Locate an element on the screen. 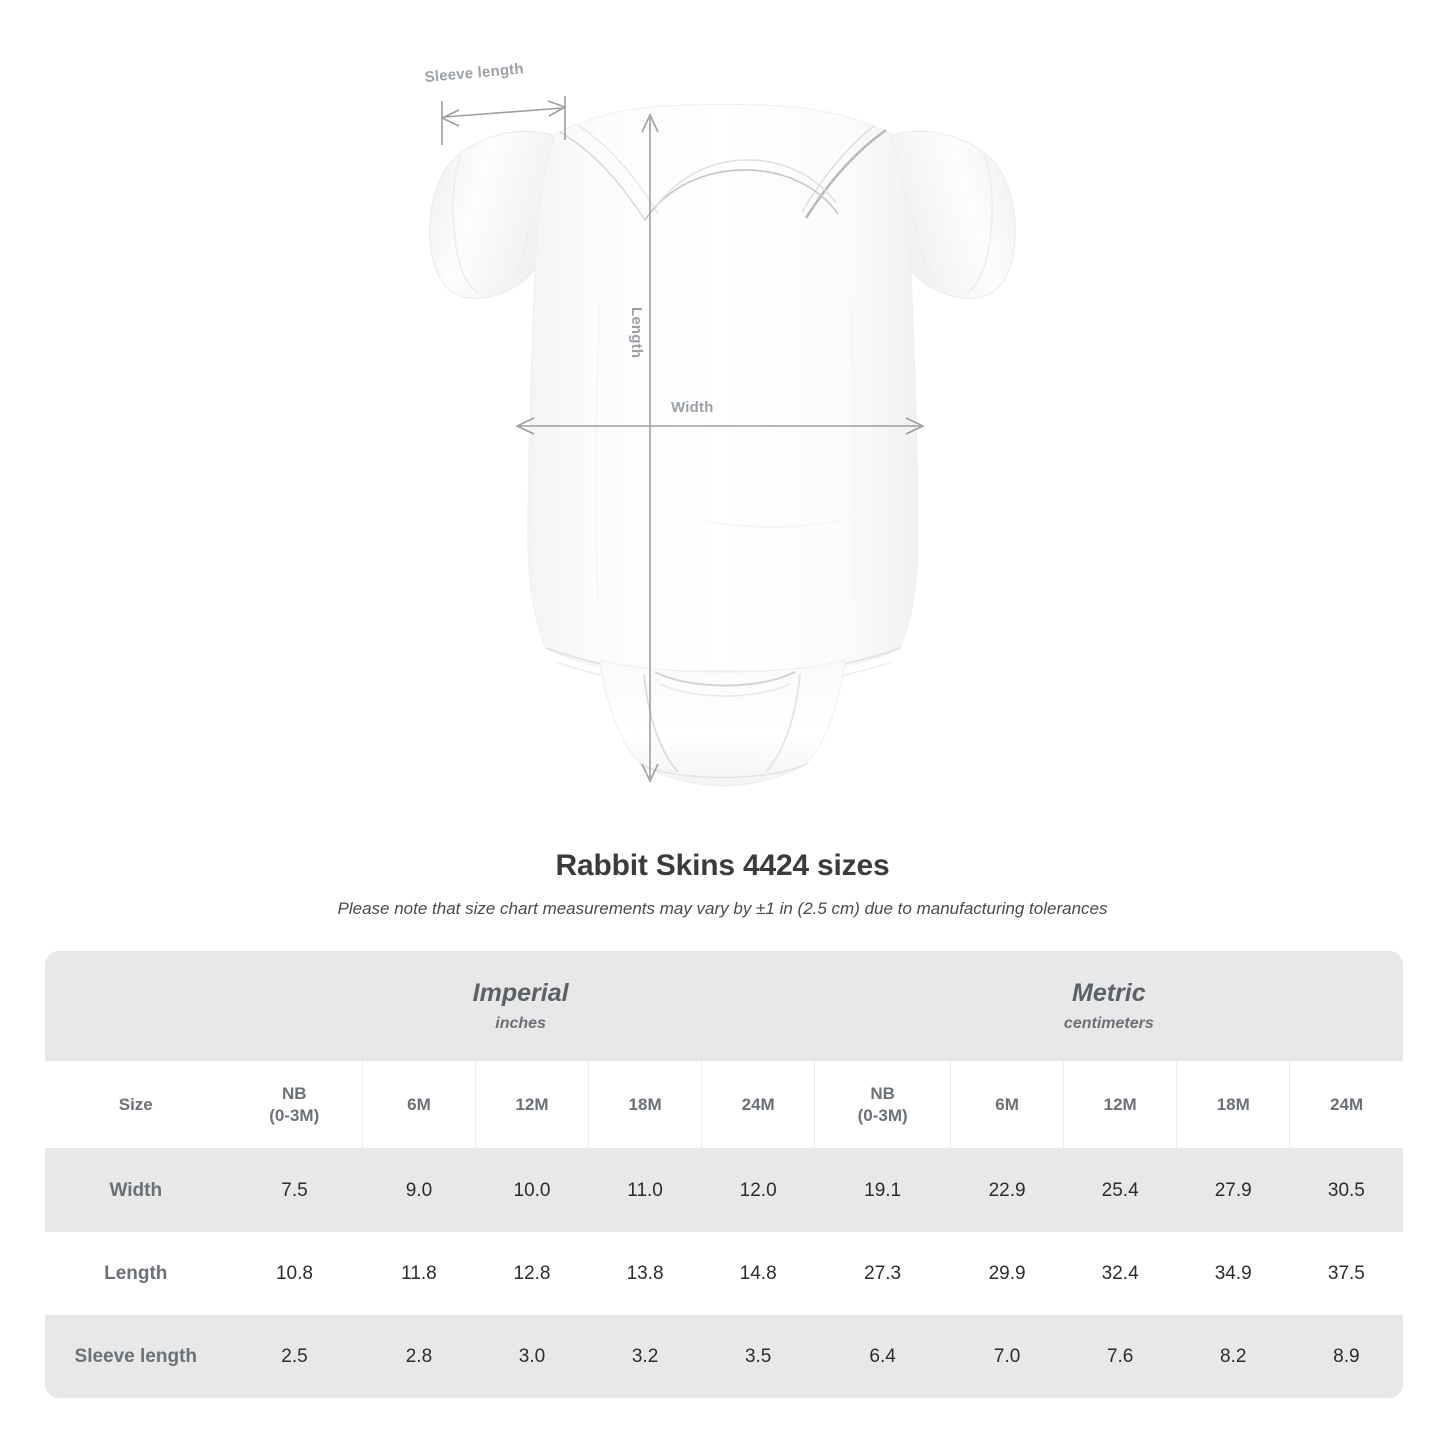  cell-sleeve-metric-6m: 7.0 is located at coordinates (1007, 1356).